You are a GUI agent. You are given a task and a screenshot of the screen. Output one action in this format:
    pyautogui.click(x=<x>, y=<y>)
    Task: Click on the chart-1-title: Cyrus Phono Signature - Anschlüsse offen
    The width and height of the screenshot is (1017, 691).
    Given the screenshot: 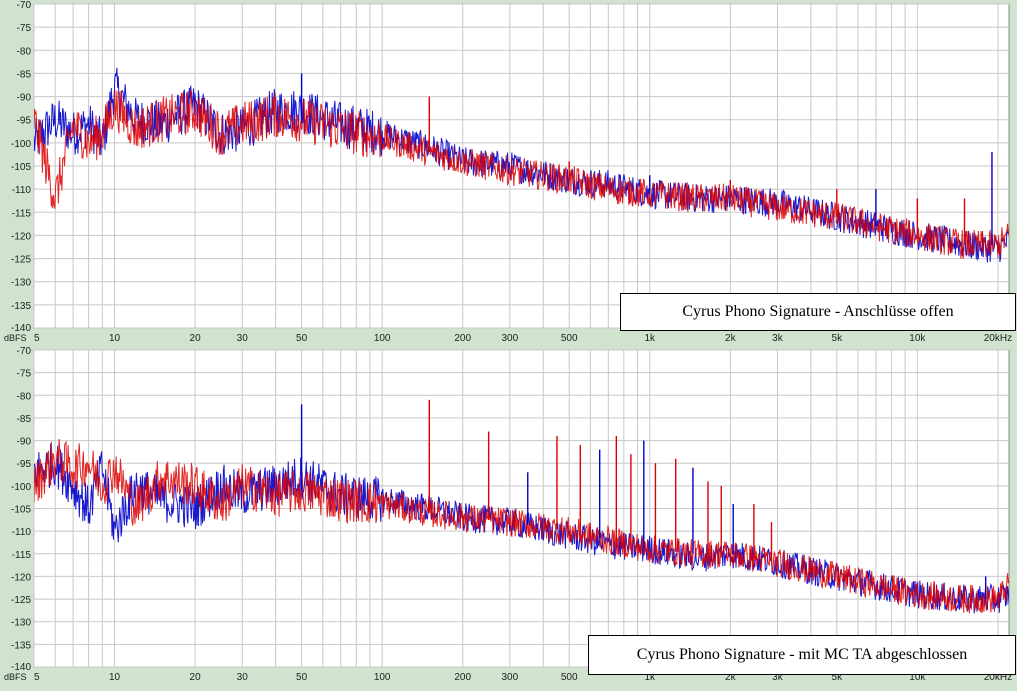 What is the action you would take?
    pyautogui.click(x=818, y=311)
    